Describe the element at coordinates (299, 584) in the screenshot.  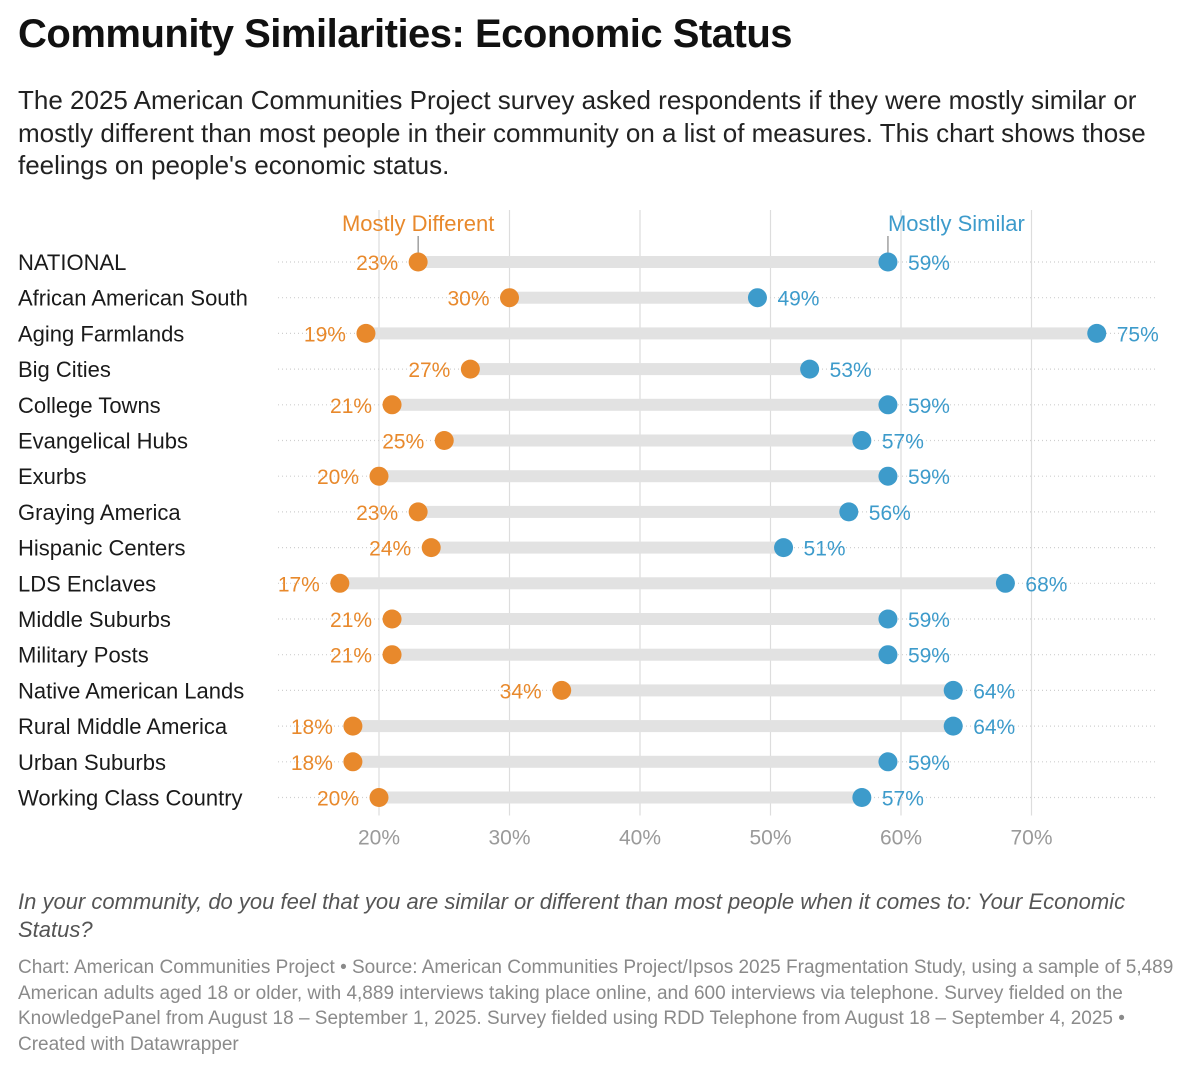
I see `value-label-different: 17%` at that location.